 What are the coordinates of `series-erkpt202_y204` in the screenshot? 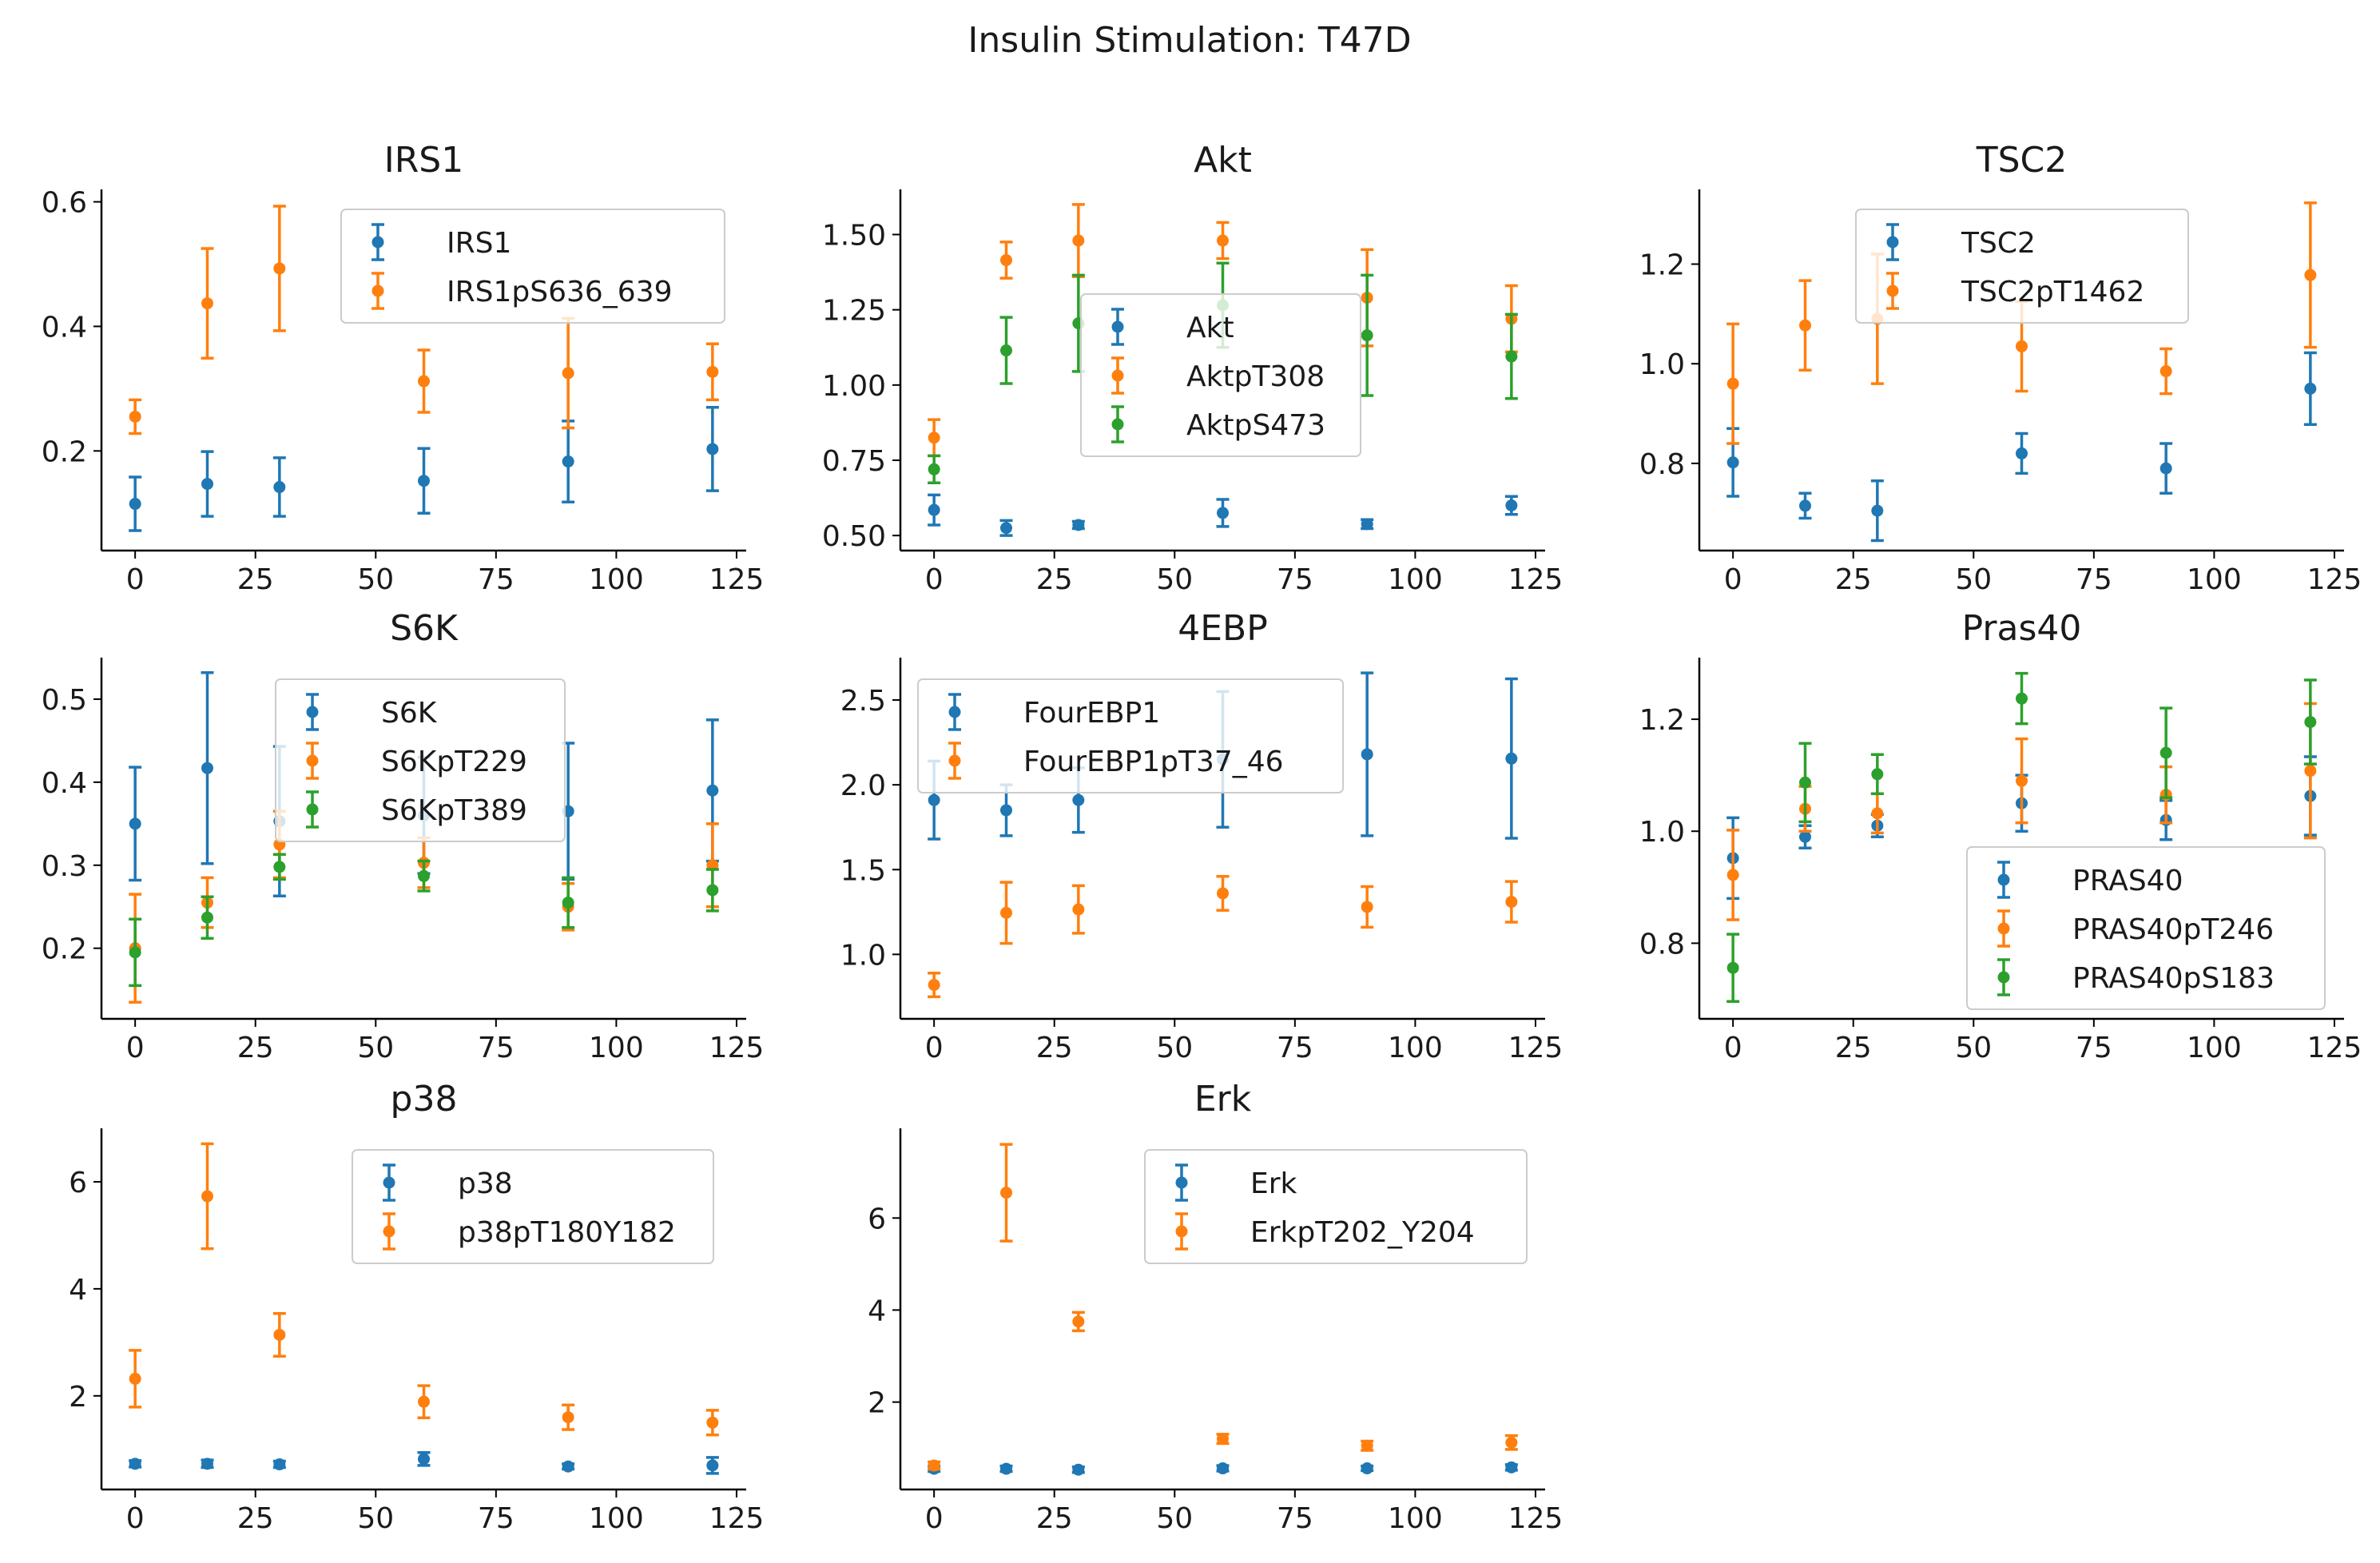 It's located at (1223, 1308).